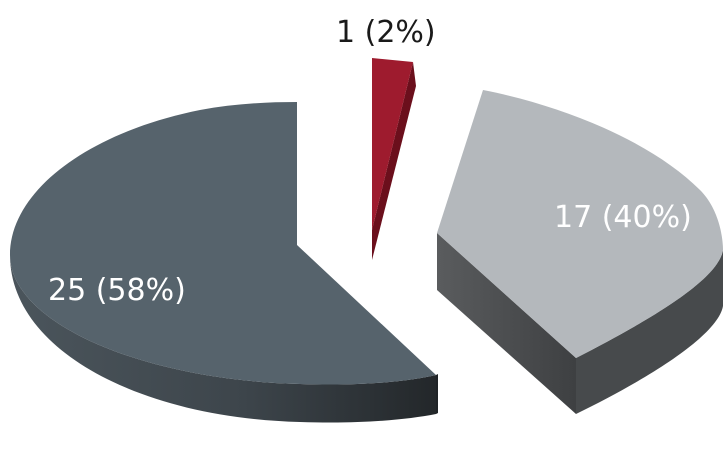  What do you see at coordinates (386, 32) in the screenshot?
I see `slice-label-1: 1 (2%)` at bounding box center [386, 32].